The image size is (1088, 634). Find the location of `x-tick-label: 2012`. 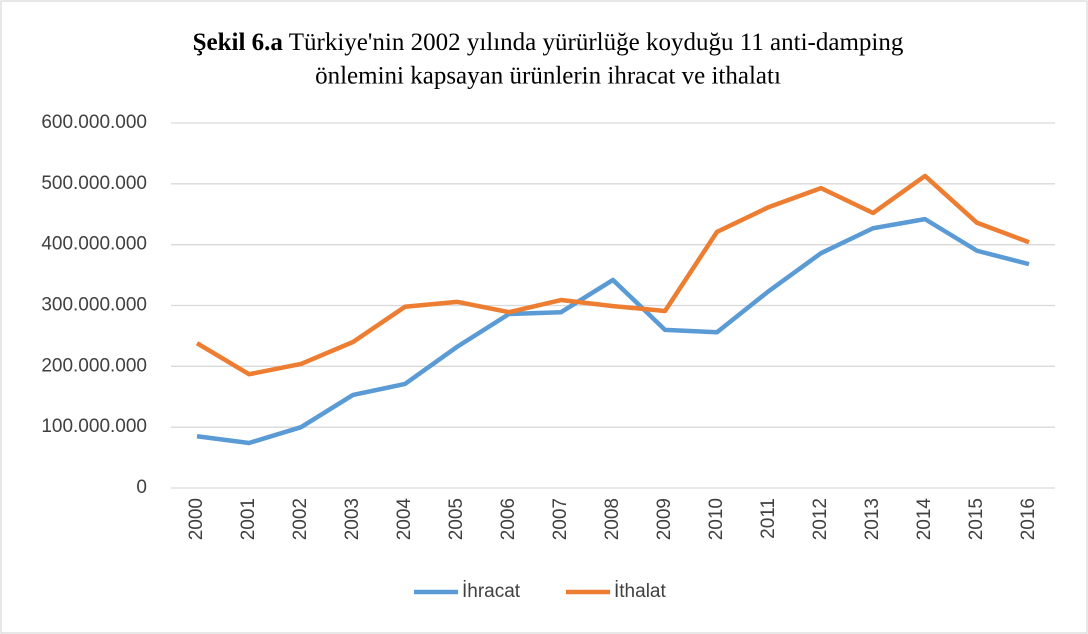

x-tick-label: 2012 is located at coordinates (820, 519).